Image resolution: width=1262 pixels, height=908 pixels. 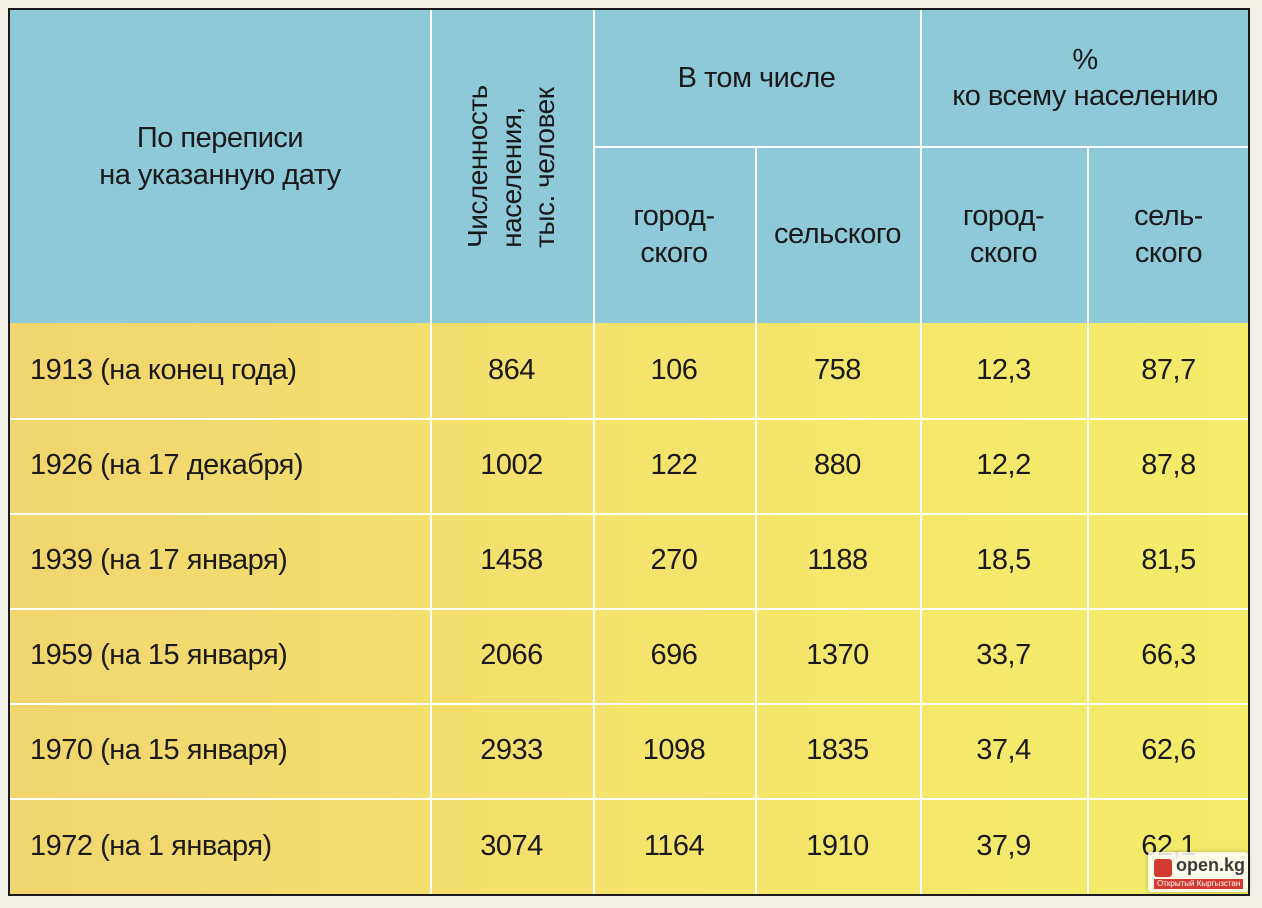 What do you see at coordinates (1168, 465) in the screenshot?
I see `row-rural-pct: 87,8` at bounding box center [1168, 465].